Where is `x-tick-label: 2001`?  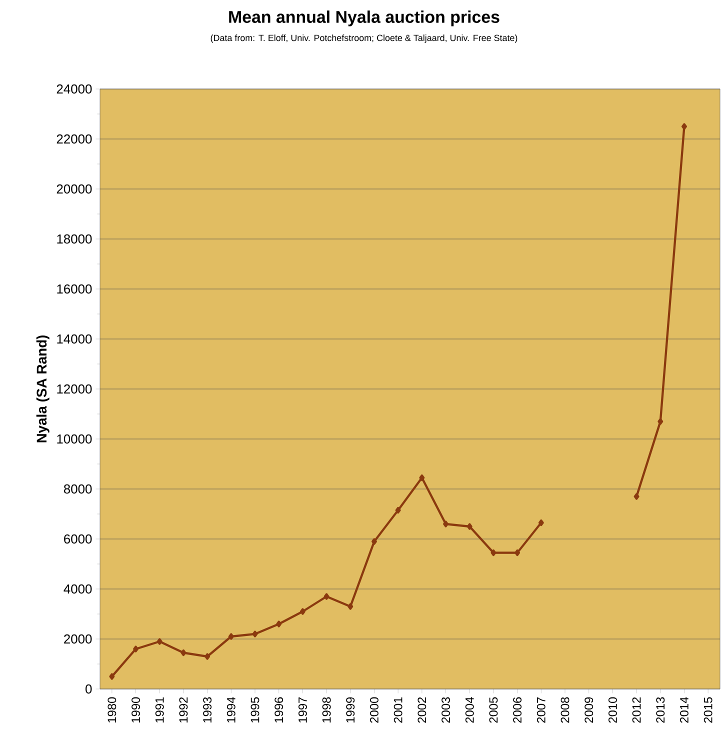
x-tick-label: 2001 is located at coordinates (398, 710).